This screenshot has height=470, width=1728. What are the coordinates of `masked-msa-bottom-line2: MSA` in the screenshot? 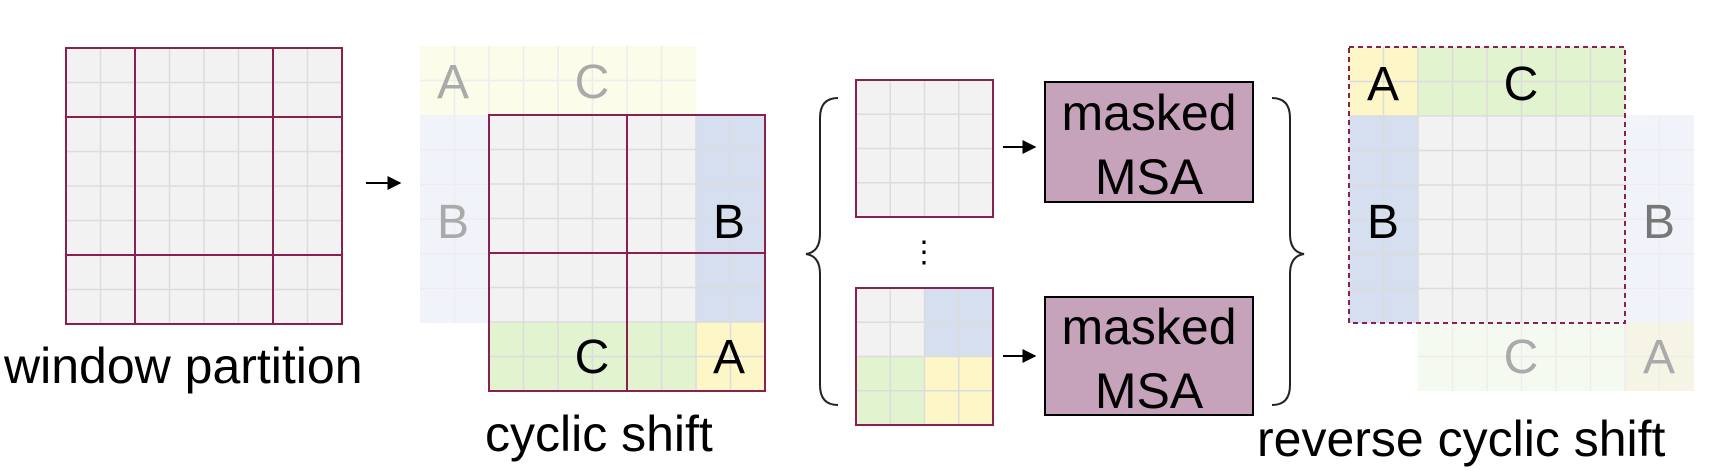 It's located at (1149, 391).